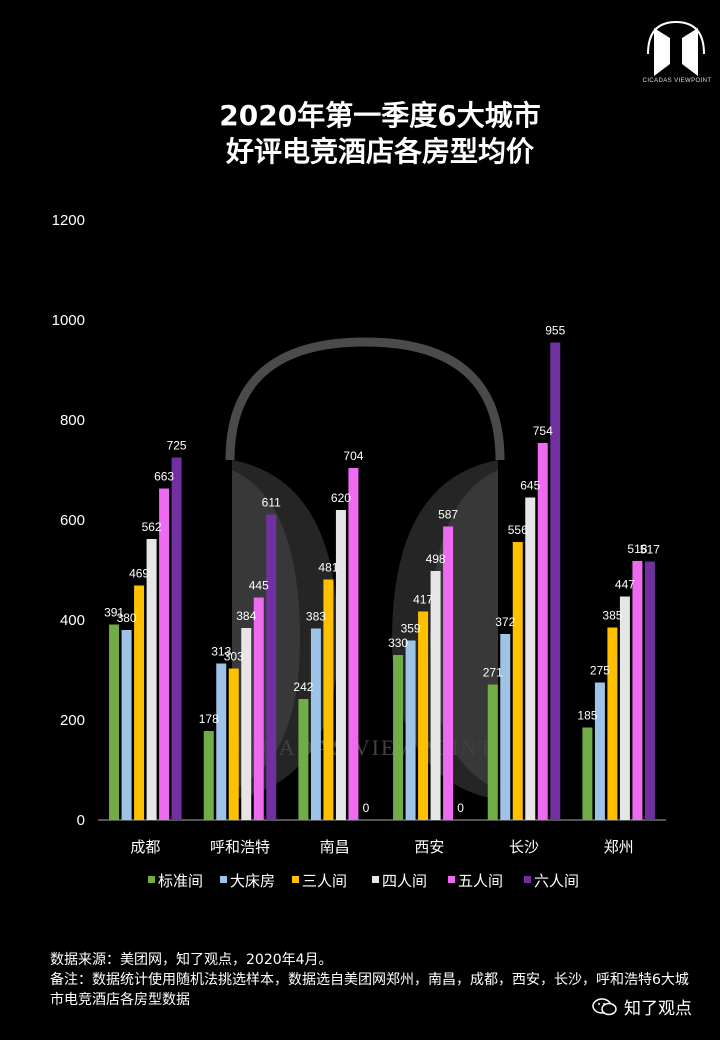 The width and height of the screenshot is (720, 1040). I want to click on x-axis-categories: 成都 呼和浩特 南昌 西安 长沙 郑州, so click(381, 847).